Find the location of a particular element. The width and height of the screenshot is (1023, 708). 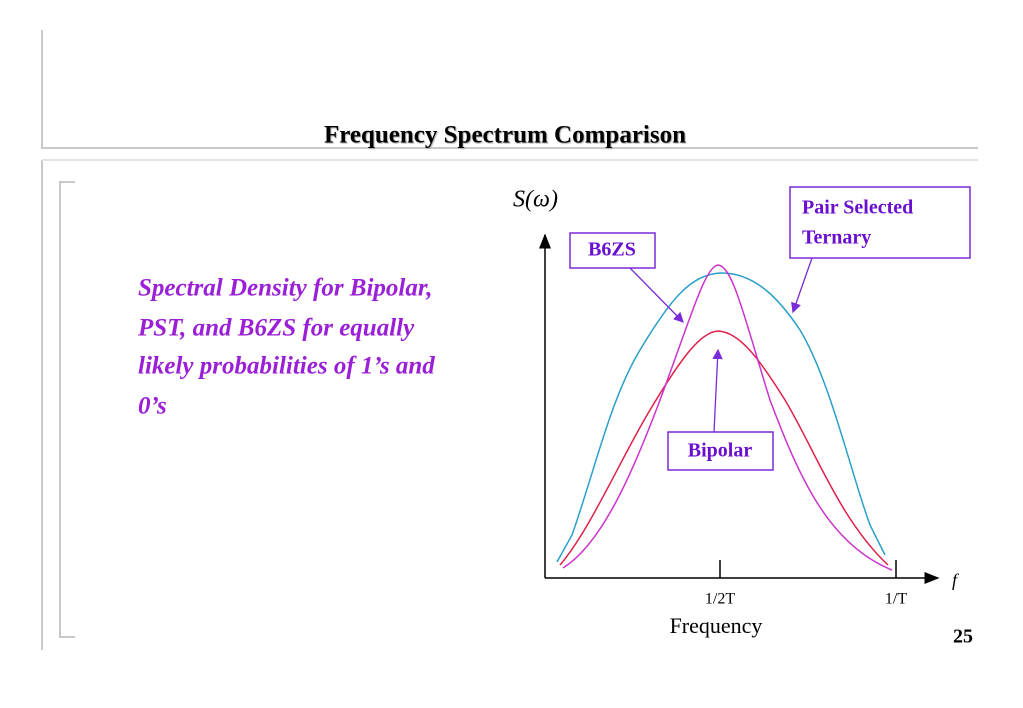

body-line: Spectral Density for Bipolar, is located at coordinates (285, 288).